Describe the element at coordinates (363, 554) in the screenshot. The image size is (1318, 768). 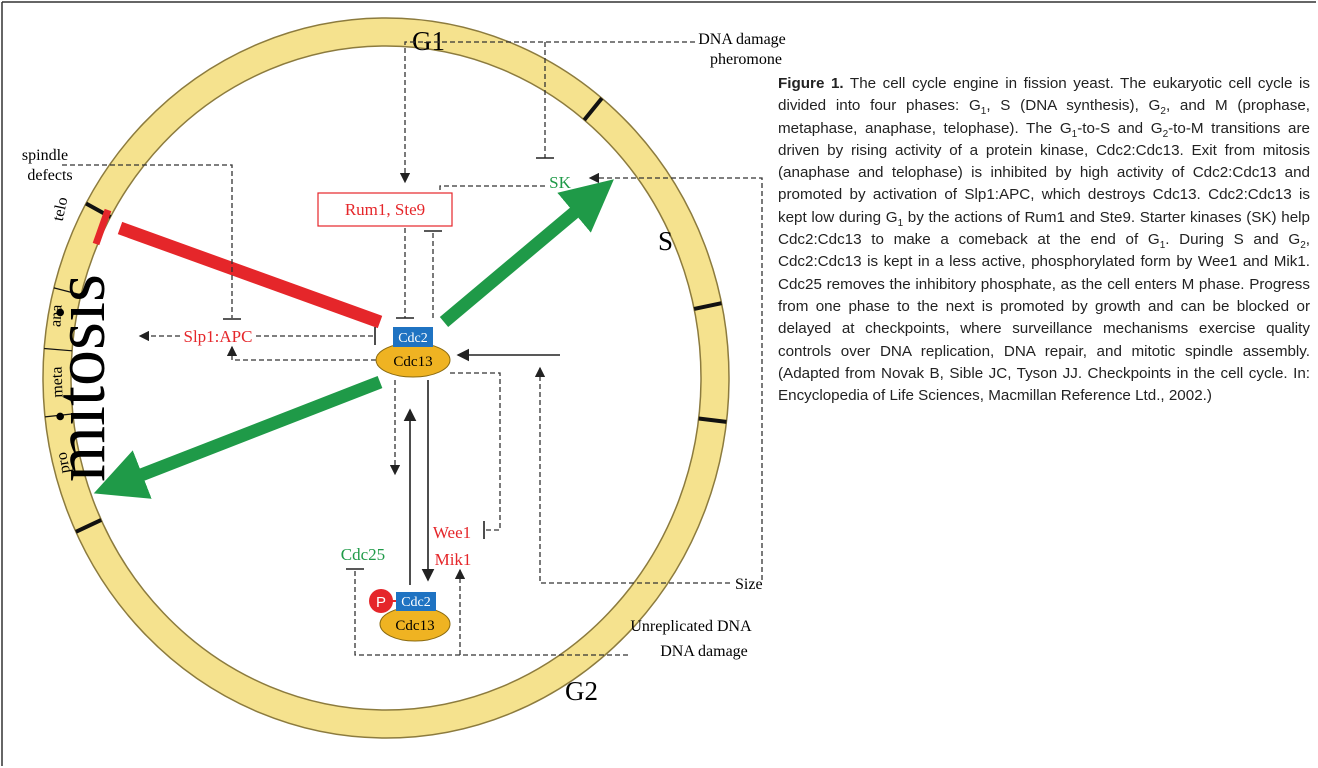
I see `molecule-label: Cdc25` at that location.